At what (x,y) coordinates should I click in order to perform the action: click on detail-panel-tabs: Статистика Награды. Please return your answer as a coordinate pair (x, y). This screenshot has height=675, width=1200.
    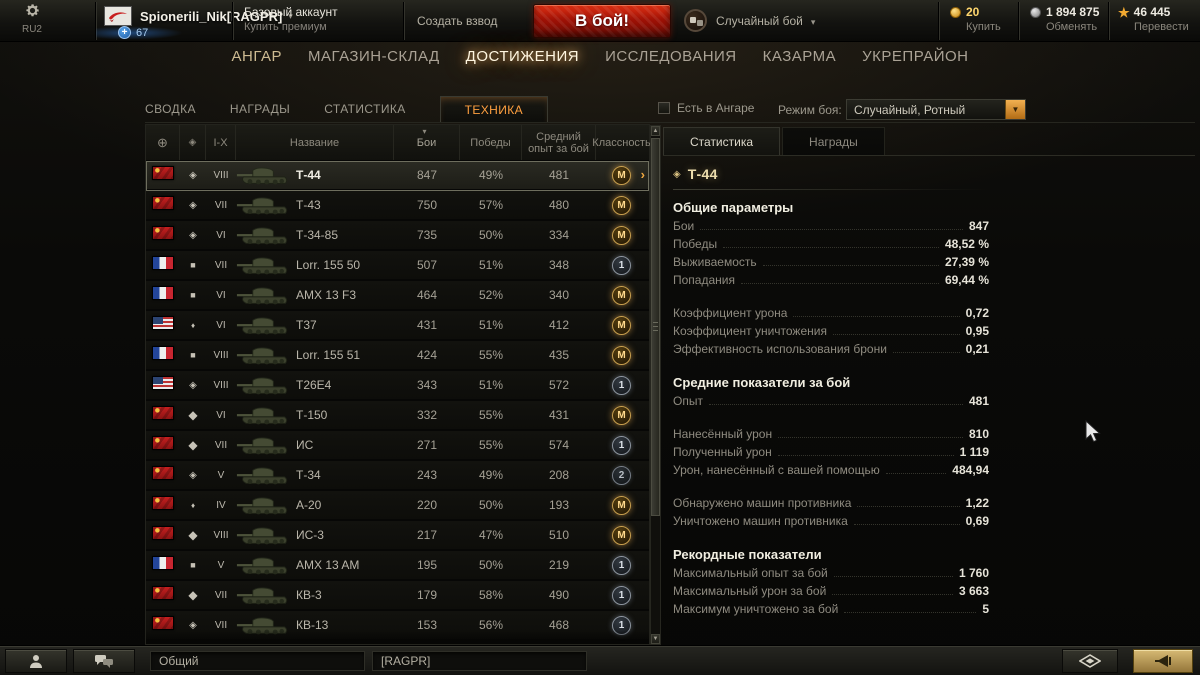
    Looking at the image, I should click on (775, 141).